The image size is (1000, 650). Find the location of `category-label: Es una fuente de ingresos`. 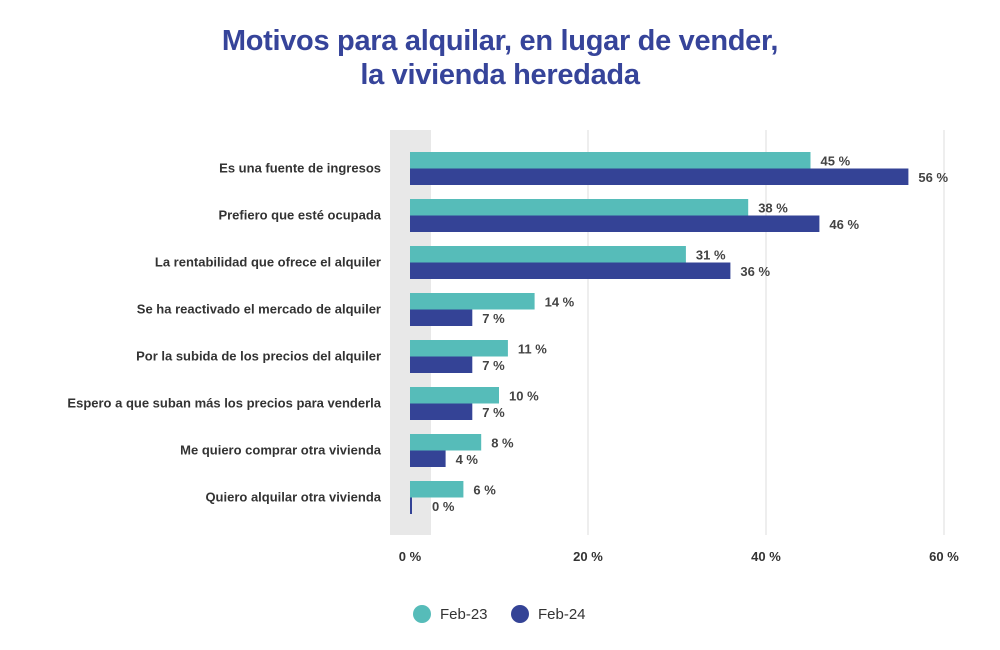

category-label: Es una fuente de ingresos is located at coordinates (300, 168).